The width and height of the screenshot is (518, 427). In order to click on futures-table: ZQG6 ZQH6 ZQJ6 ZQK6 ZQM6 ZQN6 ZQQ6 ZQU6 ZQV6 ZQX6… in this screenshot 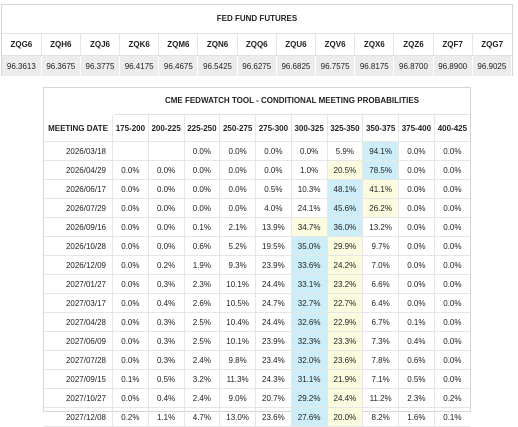, I will do `click(257, 55)`.